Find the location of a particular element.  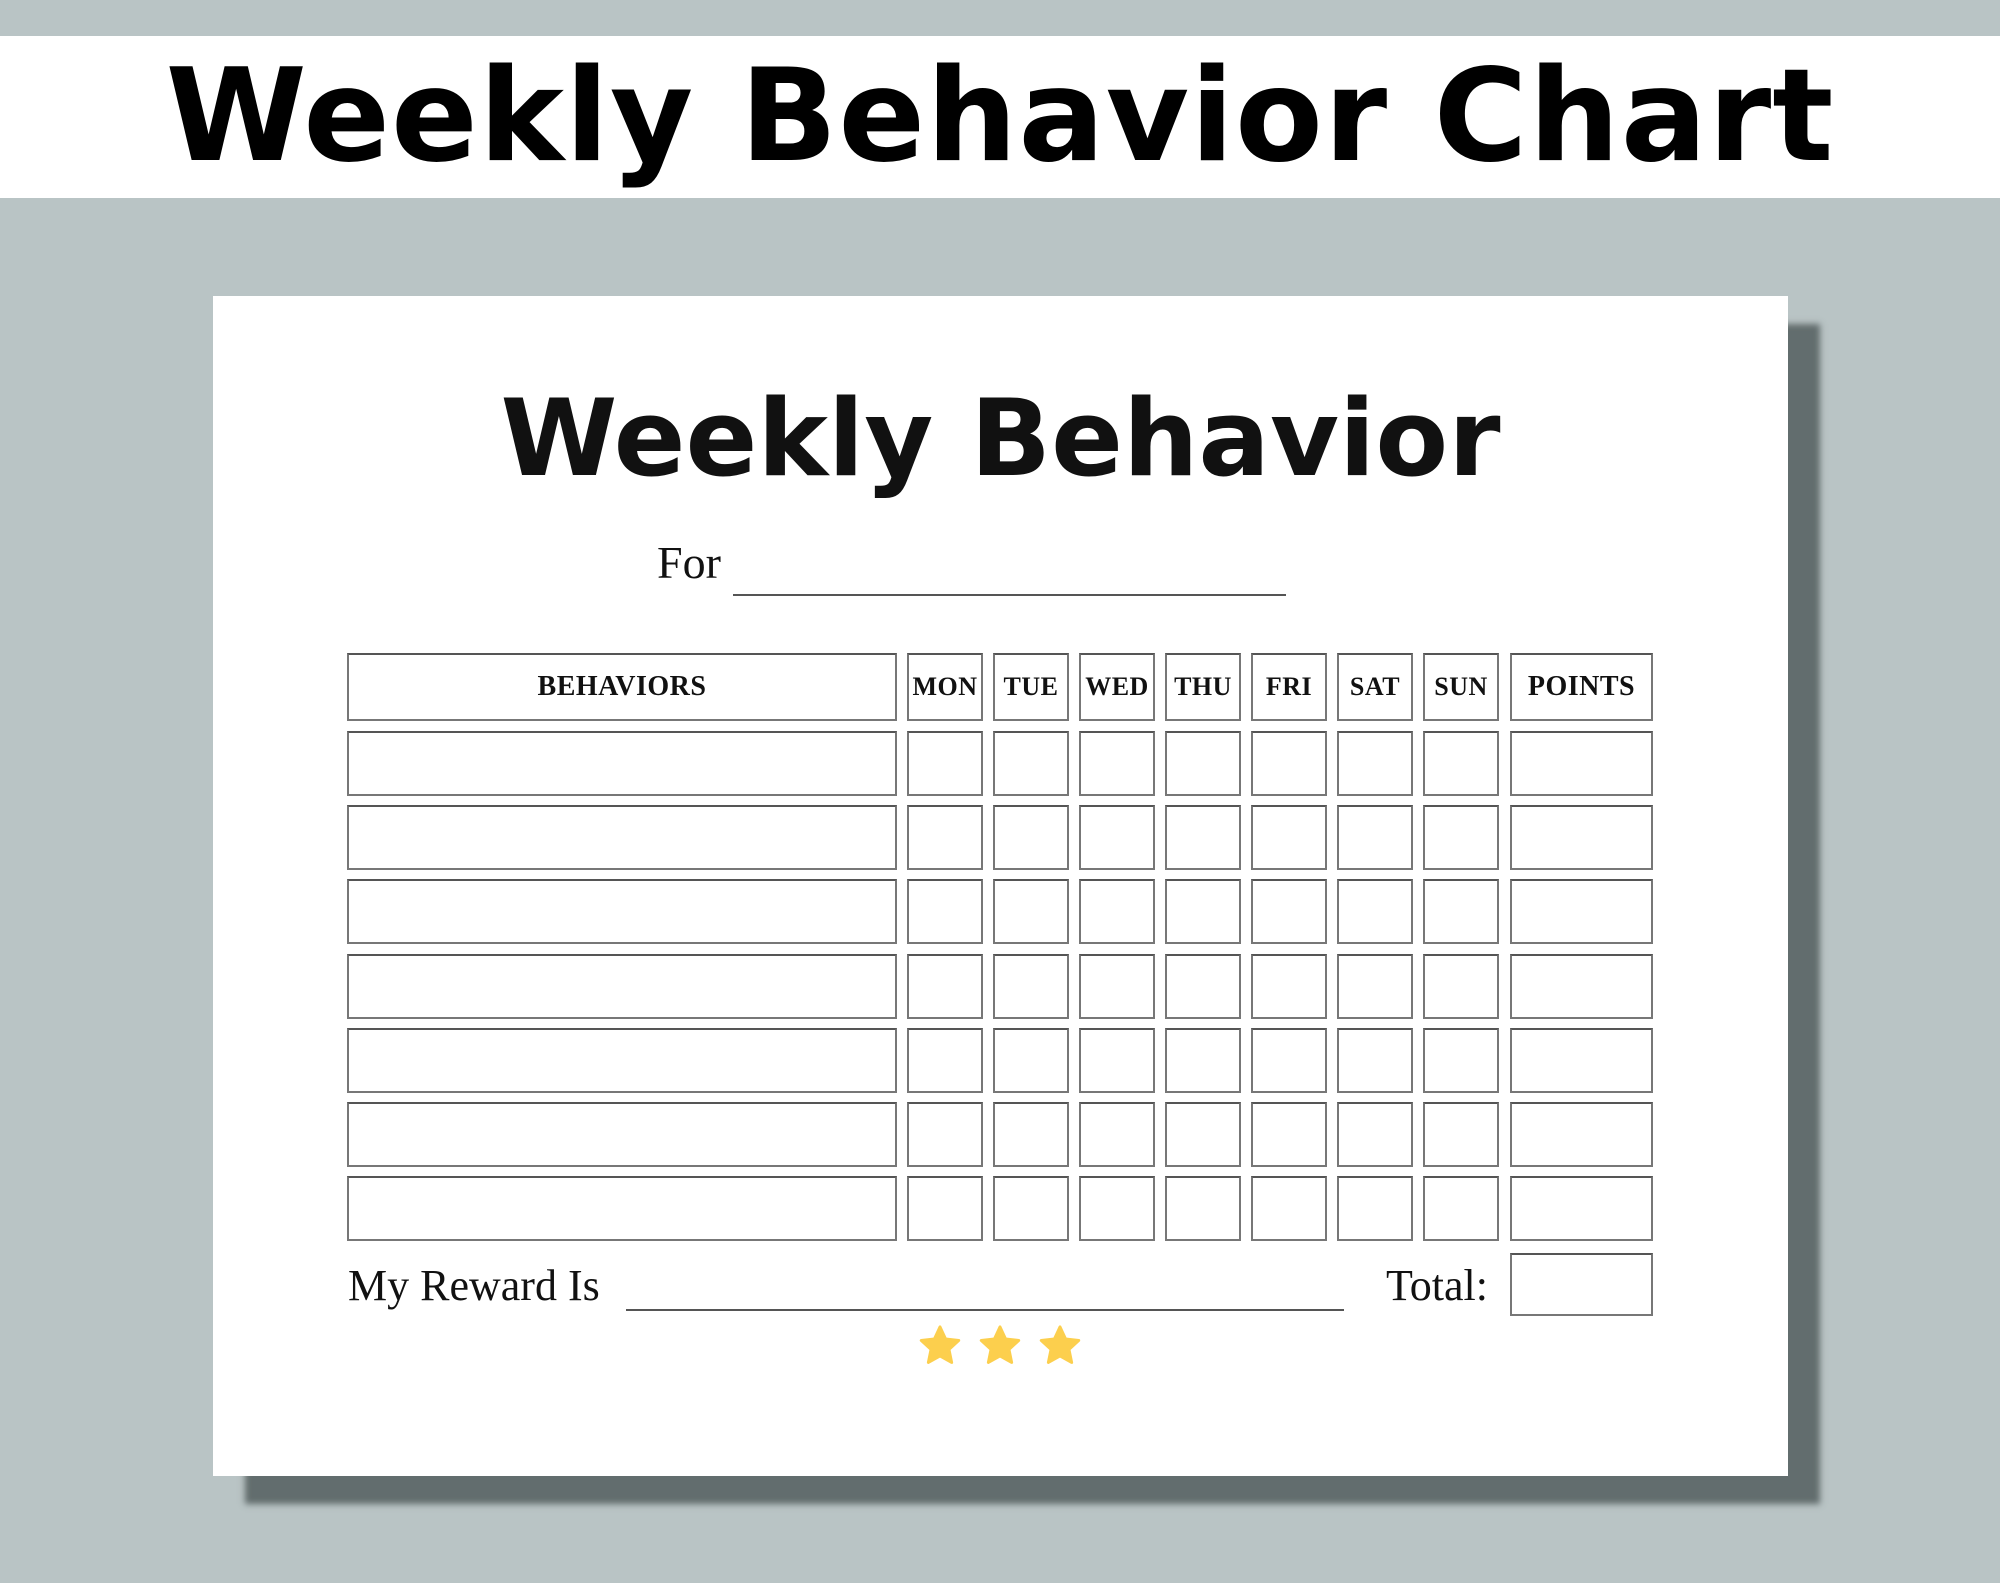

reward-line is located at coordinates (985, 1310).